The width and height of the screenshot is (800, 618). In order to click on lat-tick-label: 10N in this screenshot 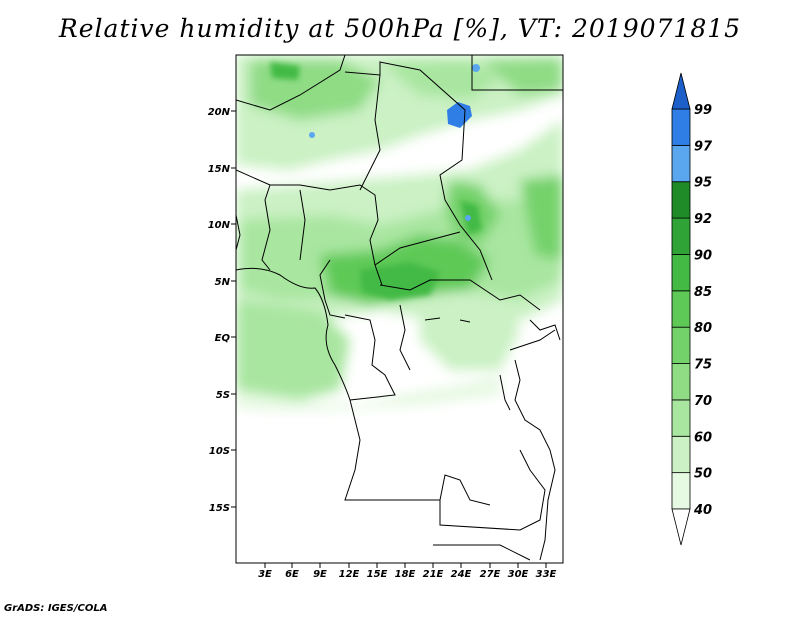, I will do `click(219, 225)`.